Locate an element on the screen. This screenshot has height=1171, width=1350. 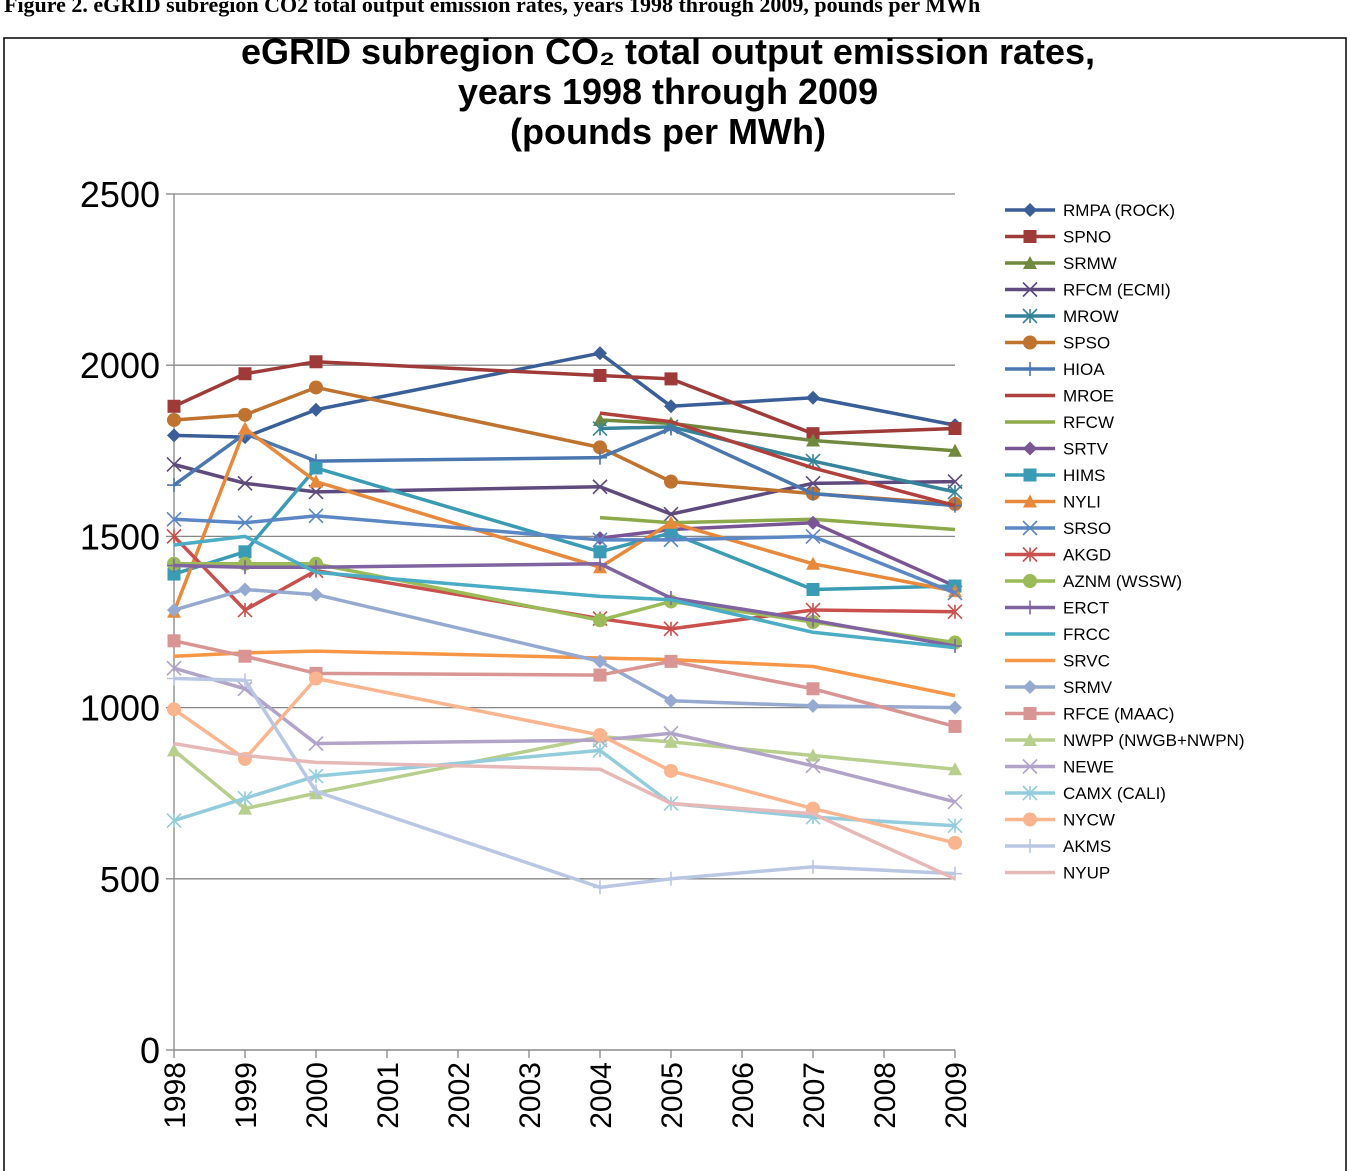
x-tick-label: 2008 is located at coordinates (885, 1095).